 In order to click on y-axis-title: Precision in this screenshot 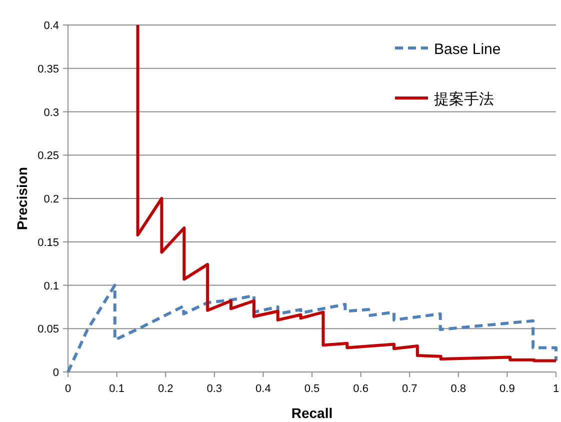, I will do `click(22, 198)`.